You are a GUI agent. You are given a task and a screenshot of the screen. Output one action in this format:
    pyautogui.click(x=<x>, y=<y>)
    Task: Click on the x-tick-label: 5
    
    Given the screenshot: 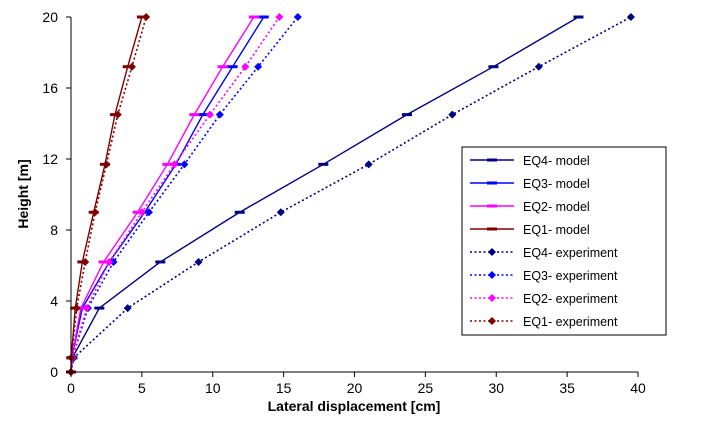 What is the action you would take?
    pyautogui.click(x=142, y=388)
    